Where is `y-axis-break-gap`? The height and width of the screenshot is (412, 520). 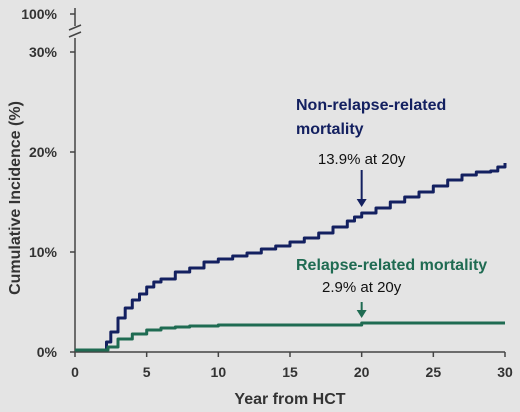 y-axis-break-gap is located at coordinates (75, 32).